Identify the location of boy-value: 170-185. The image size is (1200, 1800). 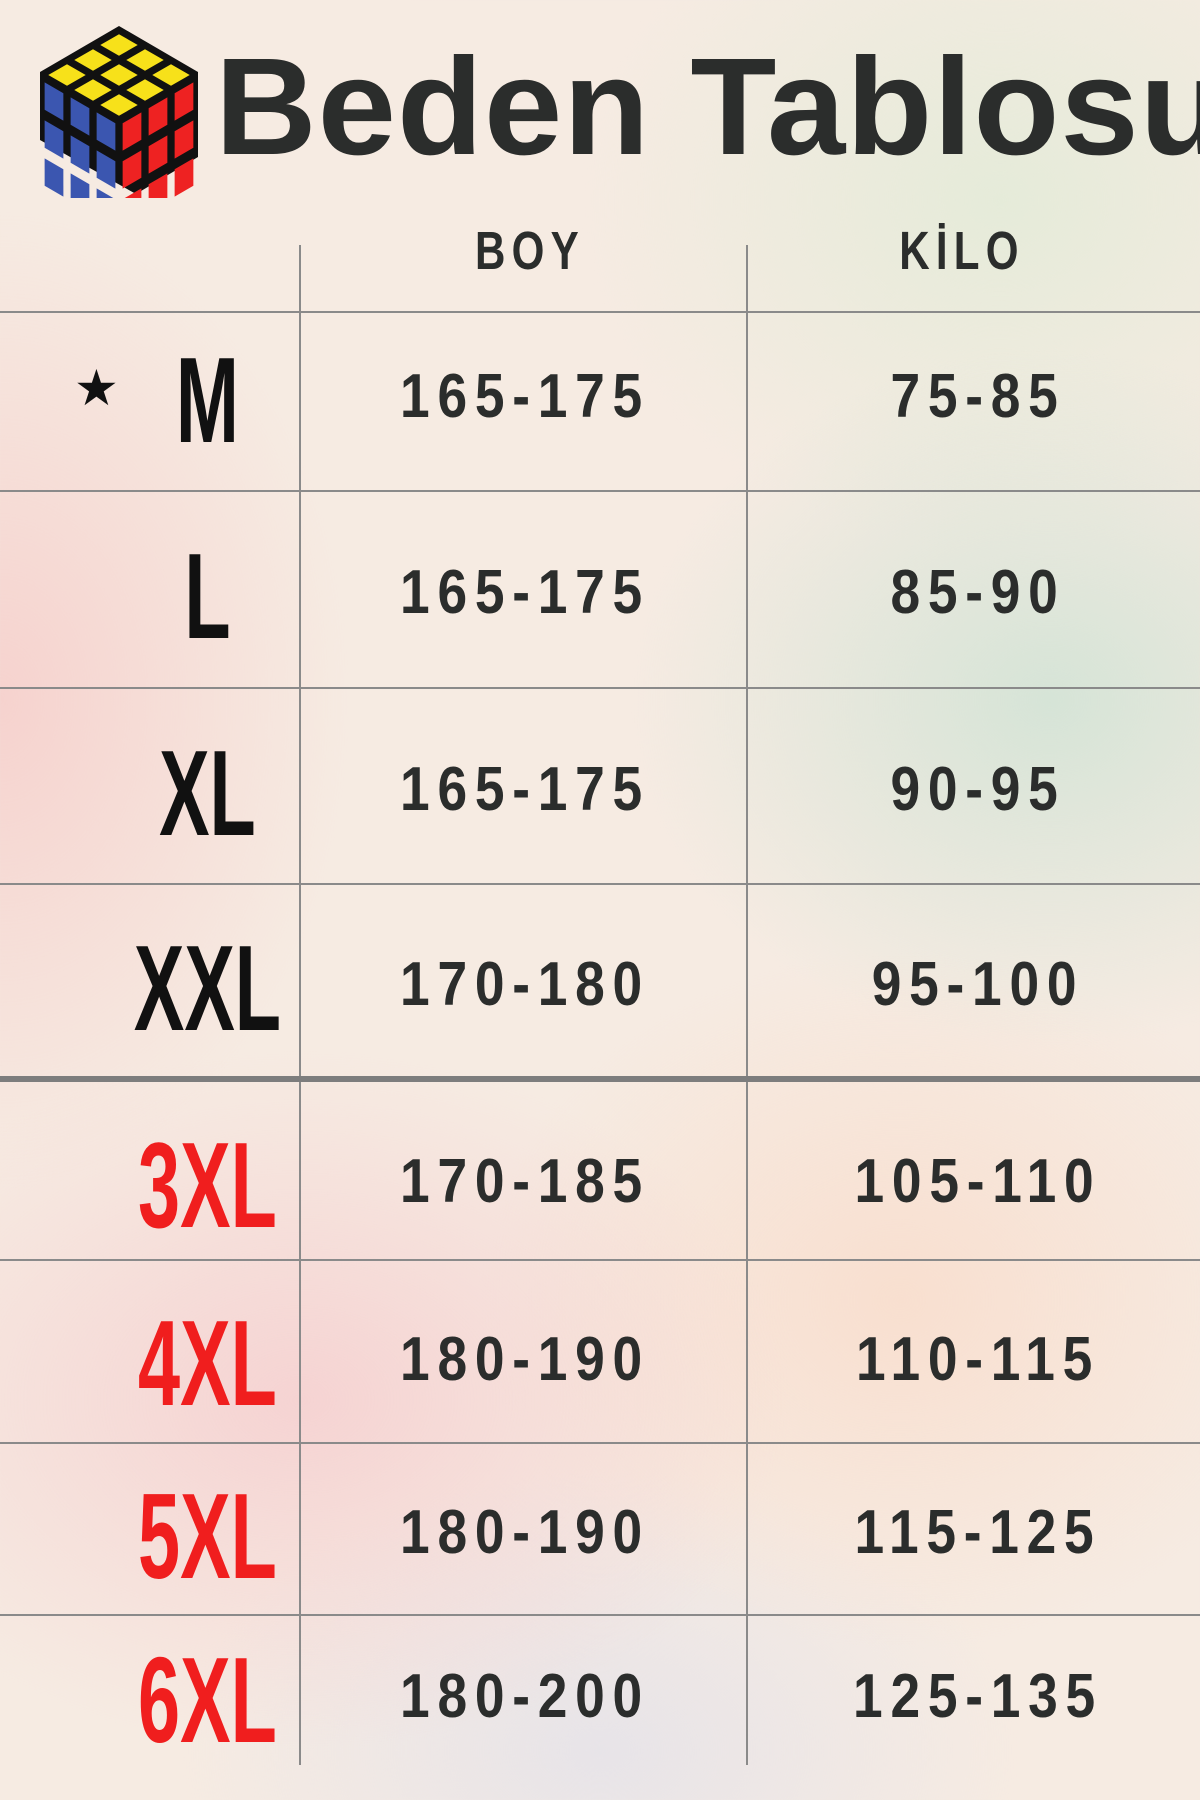
(525, 1181).